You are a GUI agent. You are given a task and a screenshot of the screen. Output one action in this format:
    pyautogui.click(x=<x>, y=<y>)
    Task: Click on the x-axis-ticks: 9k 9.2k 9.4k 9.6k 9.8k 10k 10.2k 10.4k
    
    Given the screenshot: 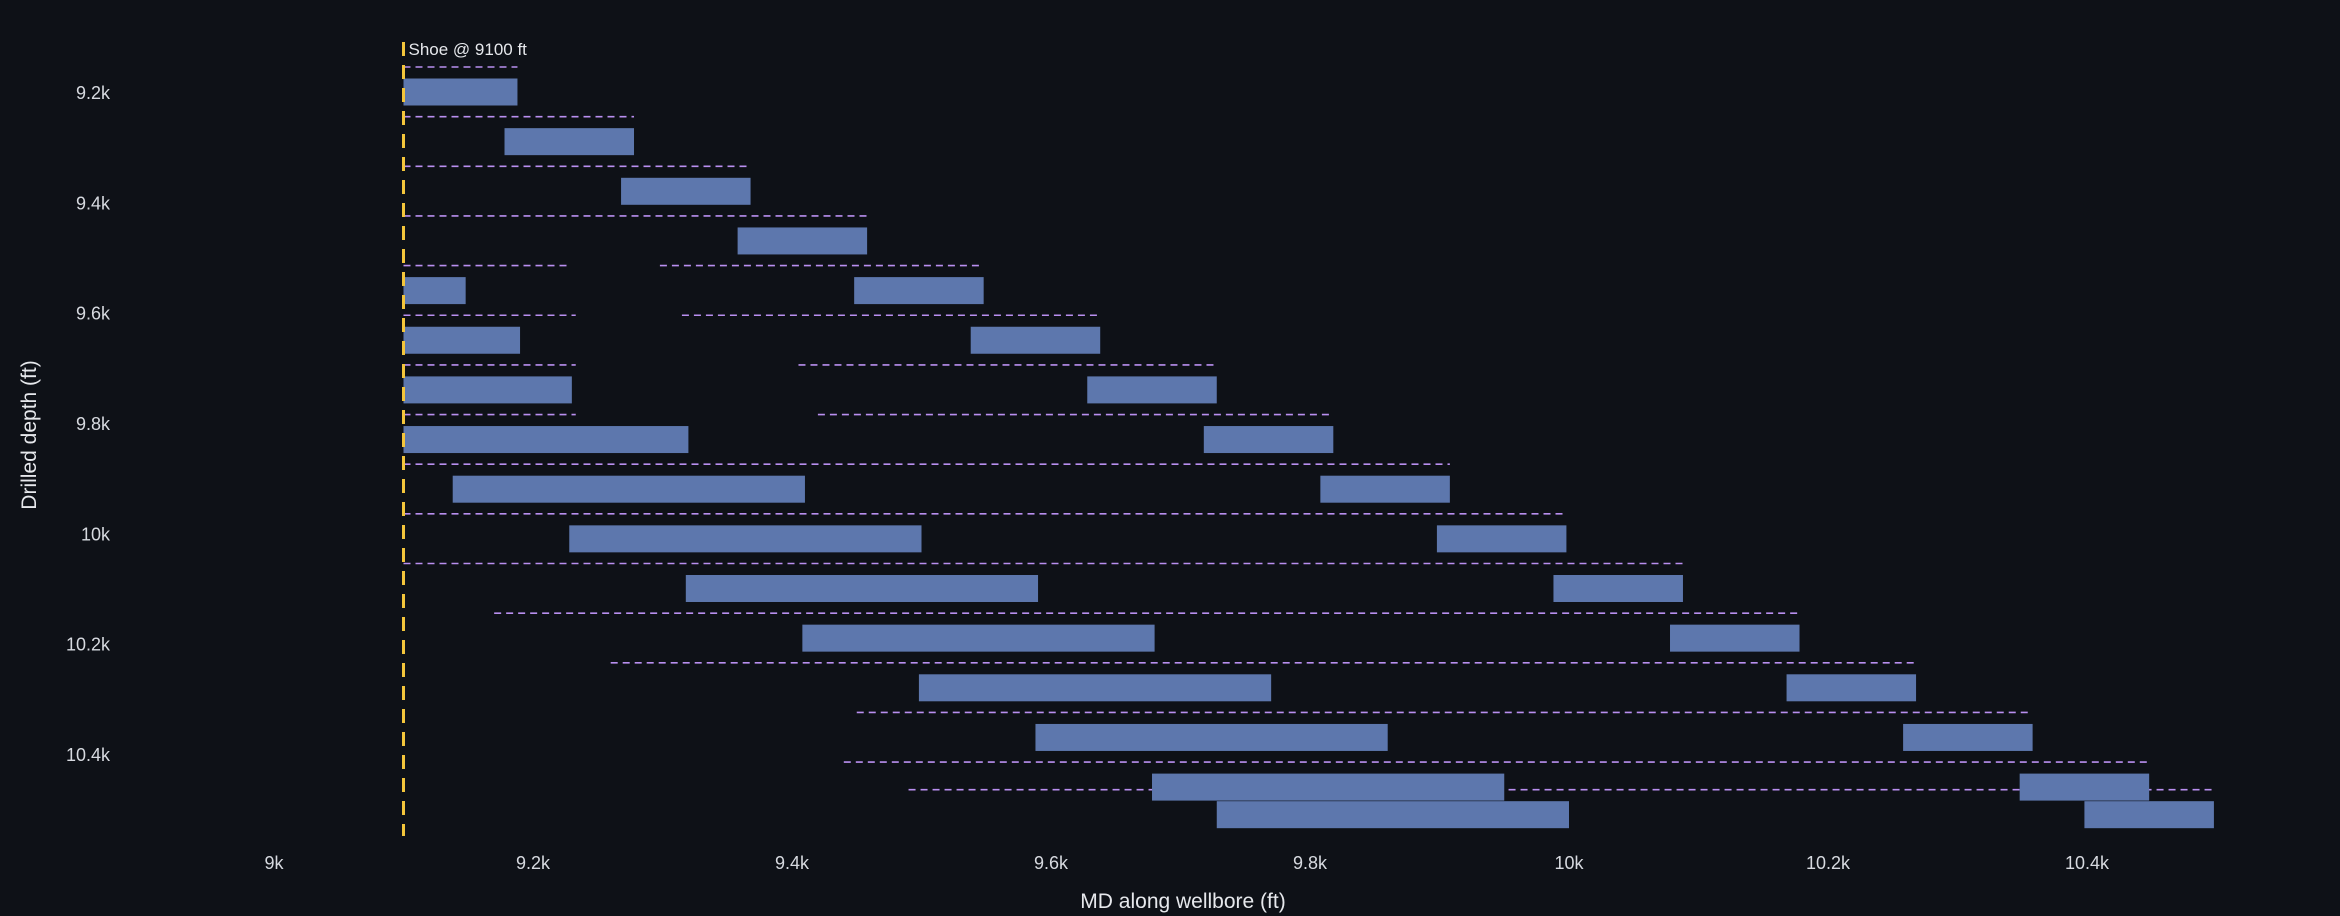 What is the action you would take?
    pyautogui.click(x=1187, y=863)
    